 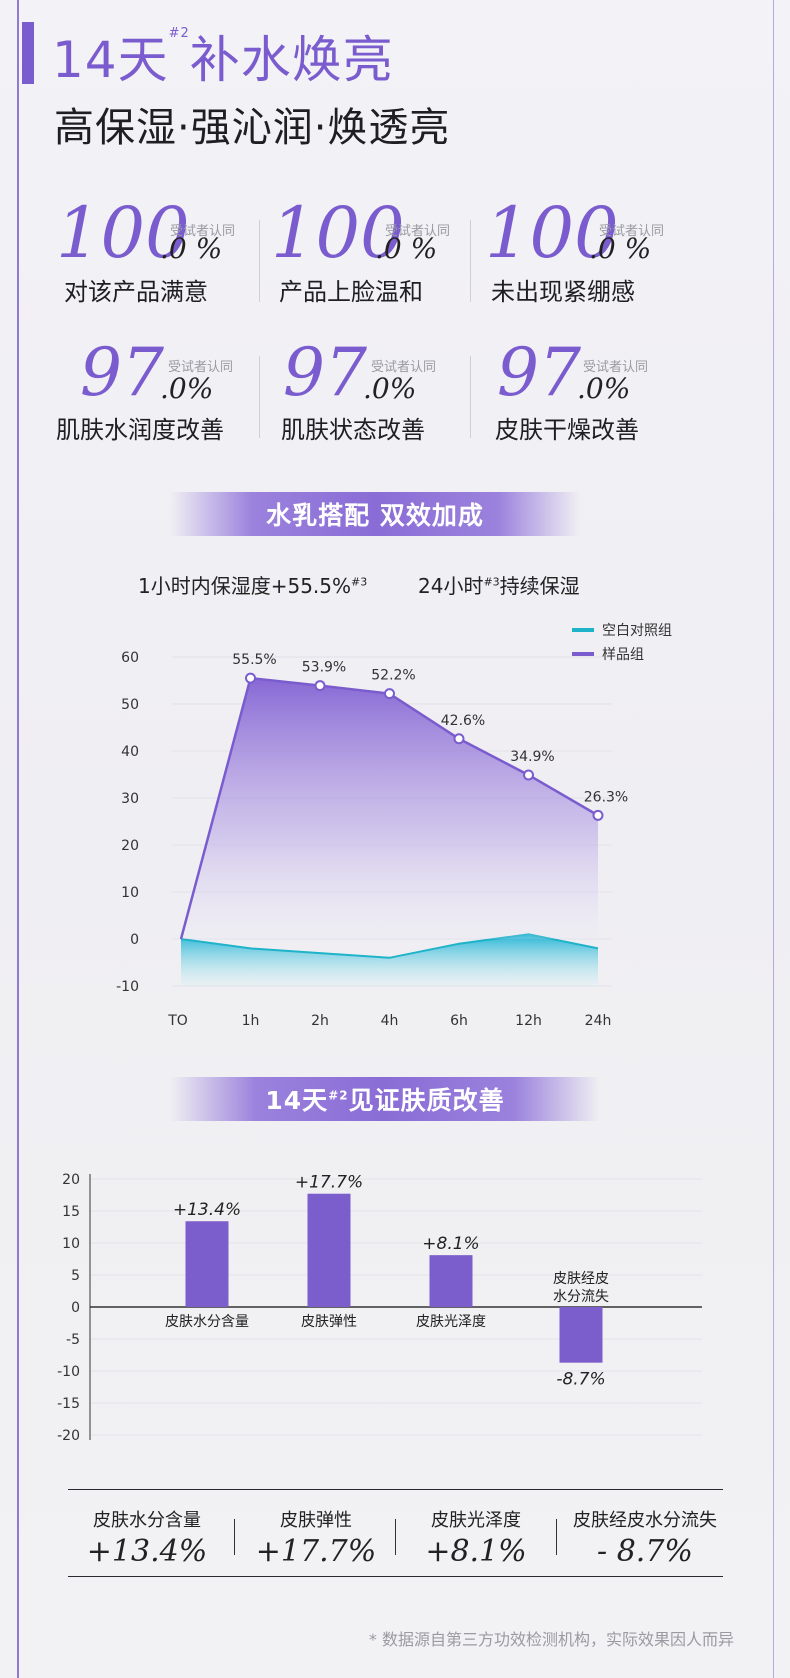 What do you see at coordinates (389, 960) in the screenshot?
I see `control-group-area` at bounding box center [389, 960].